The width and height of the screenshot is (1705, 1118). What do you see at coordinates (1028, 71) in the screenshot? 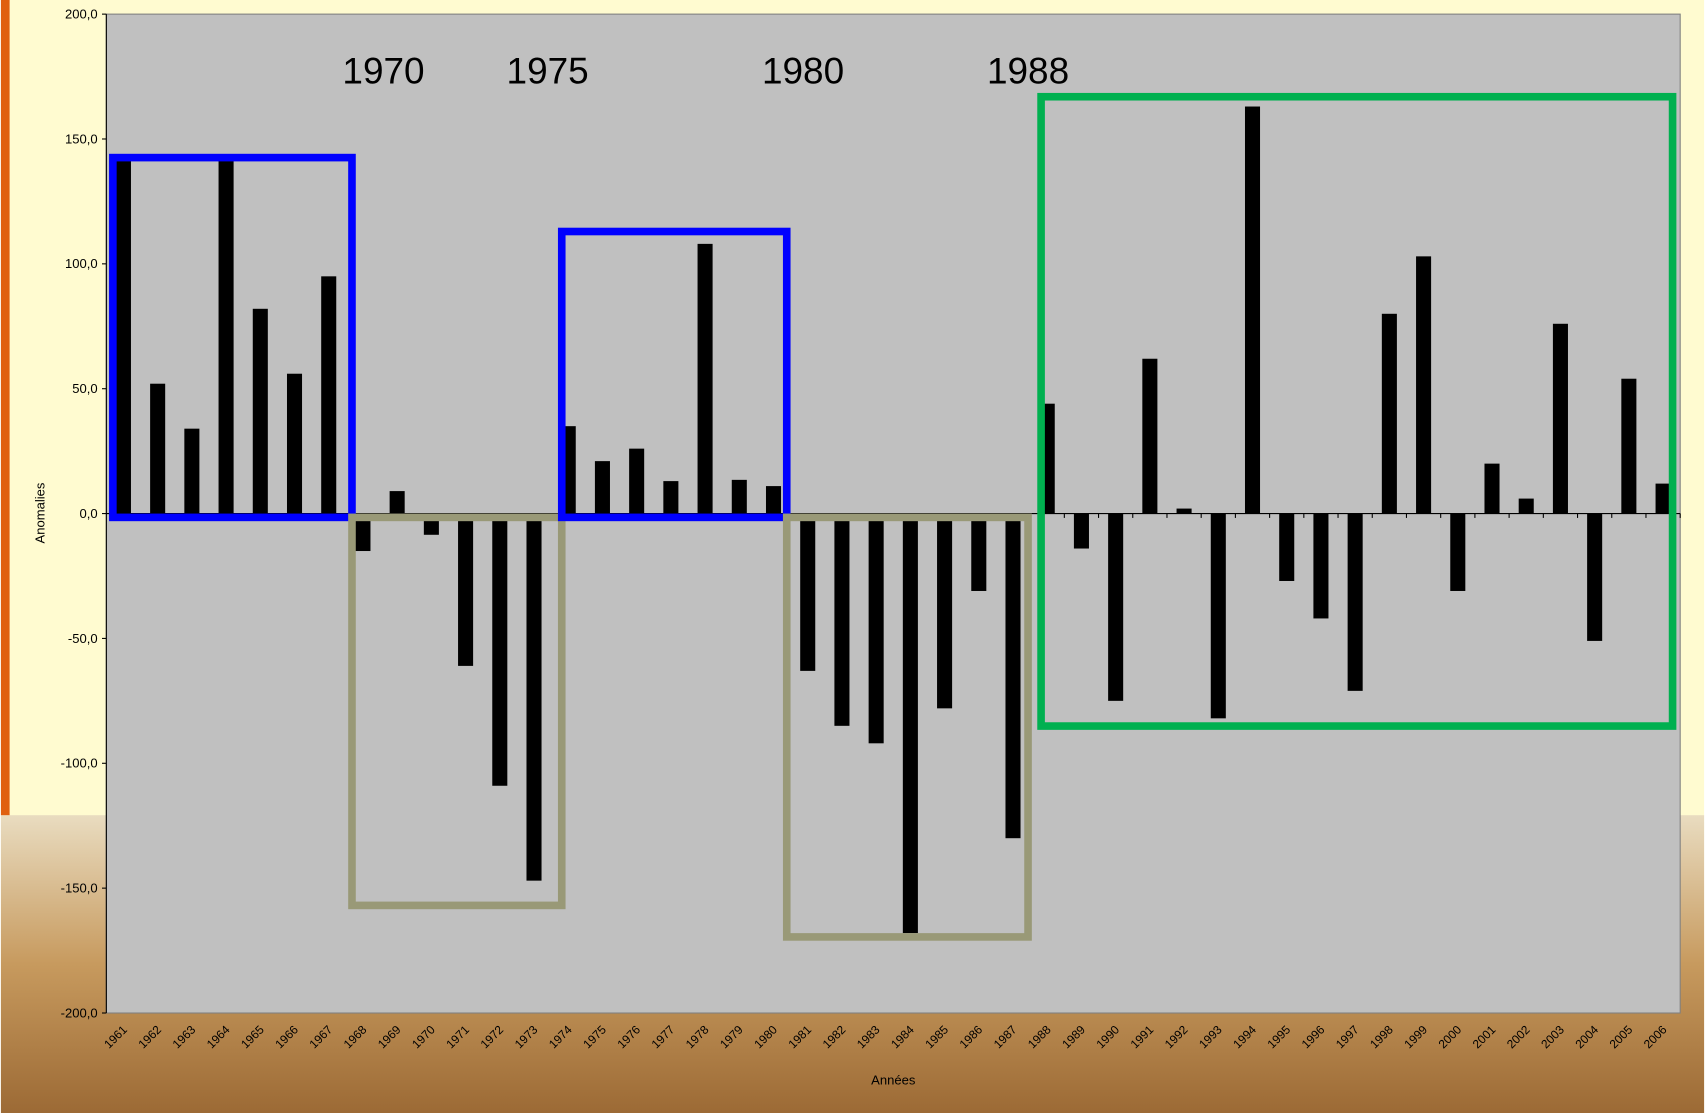
I see `annotation: 1988` at bounding box center [1028, 71].